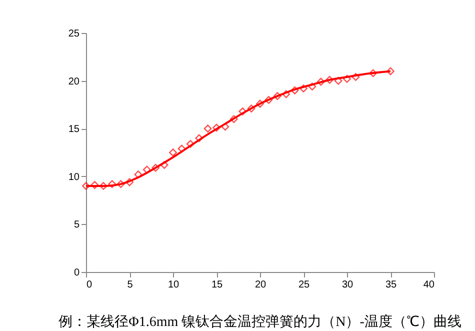 The image size is (475, 331). Describe the element at coordinates (130, 285) in the screenshot. I see `x-tick-label: 5` at that location.